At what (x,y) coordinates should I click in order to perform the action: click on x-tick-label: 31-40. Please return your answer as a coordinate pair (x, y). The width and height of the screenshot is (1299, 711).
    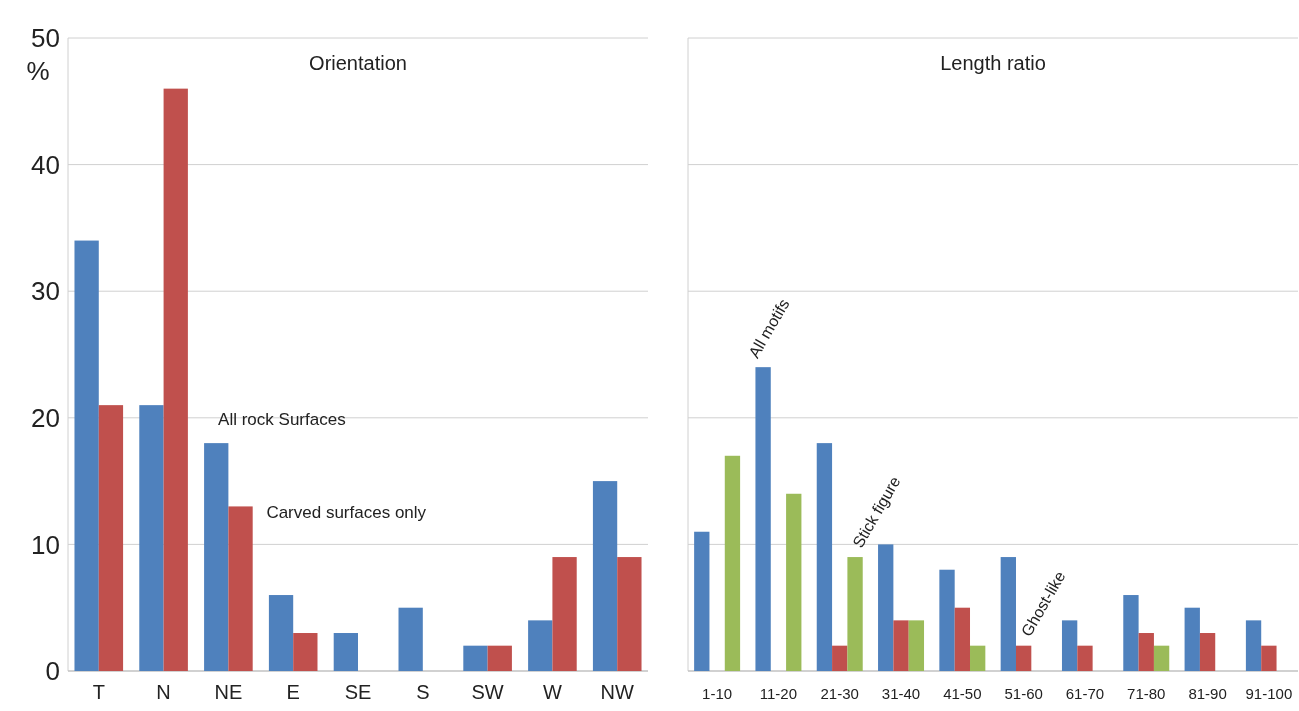
    Looking at the image, I should click on (901, 693).